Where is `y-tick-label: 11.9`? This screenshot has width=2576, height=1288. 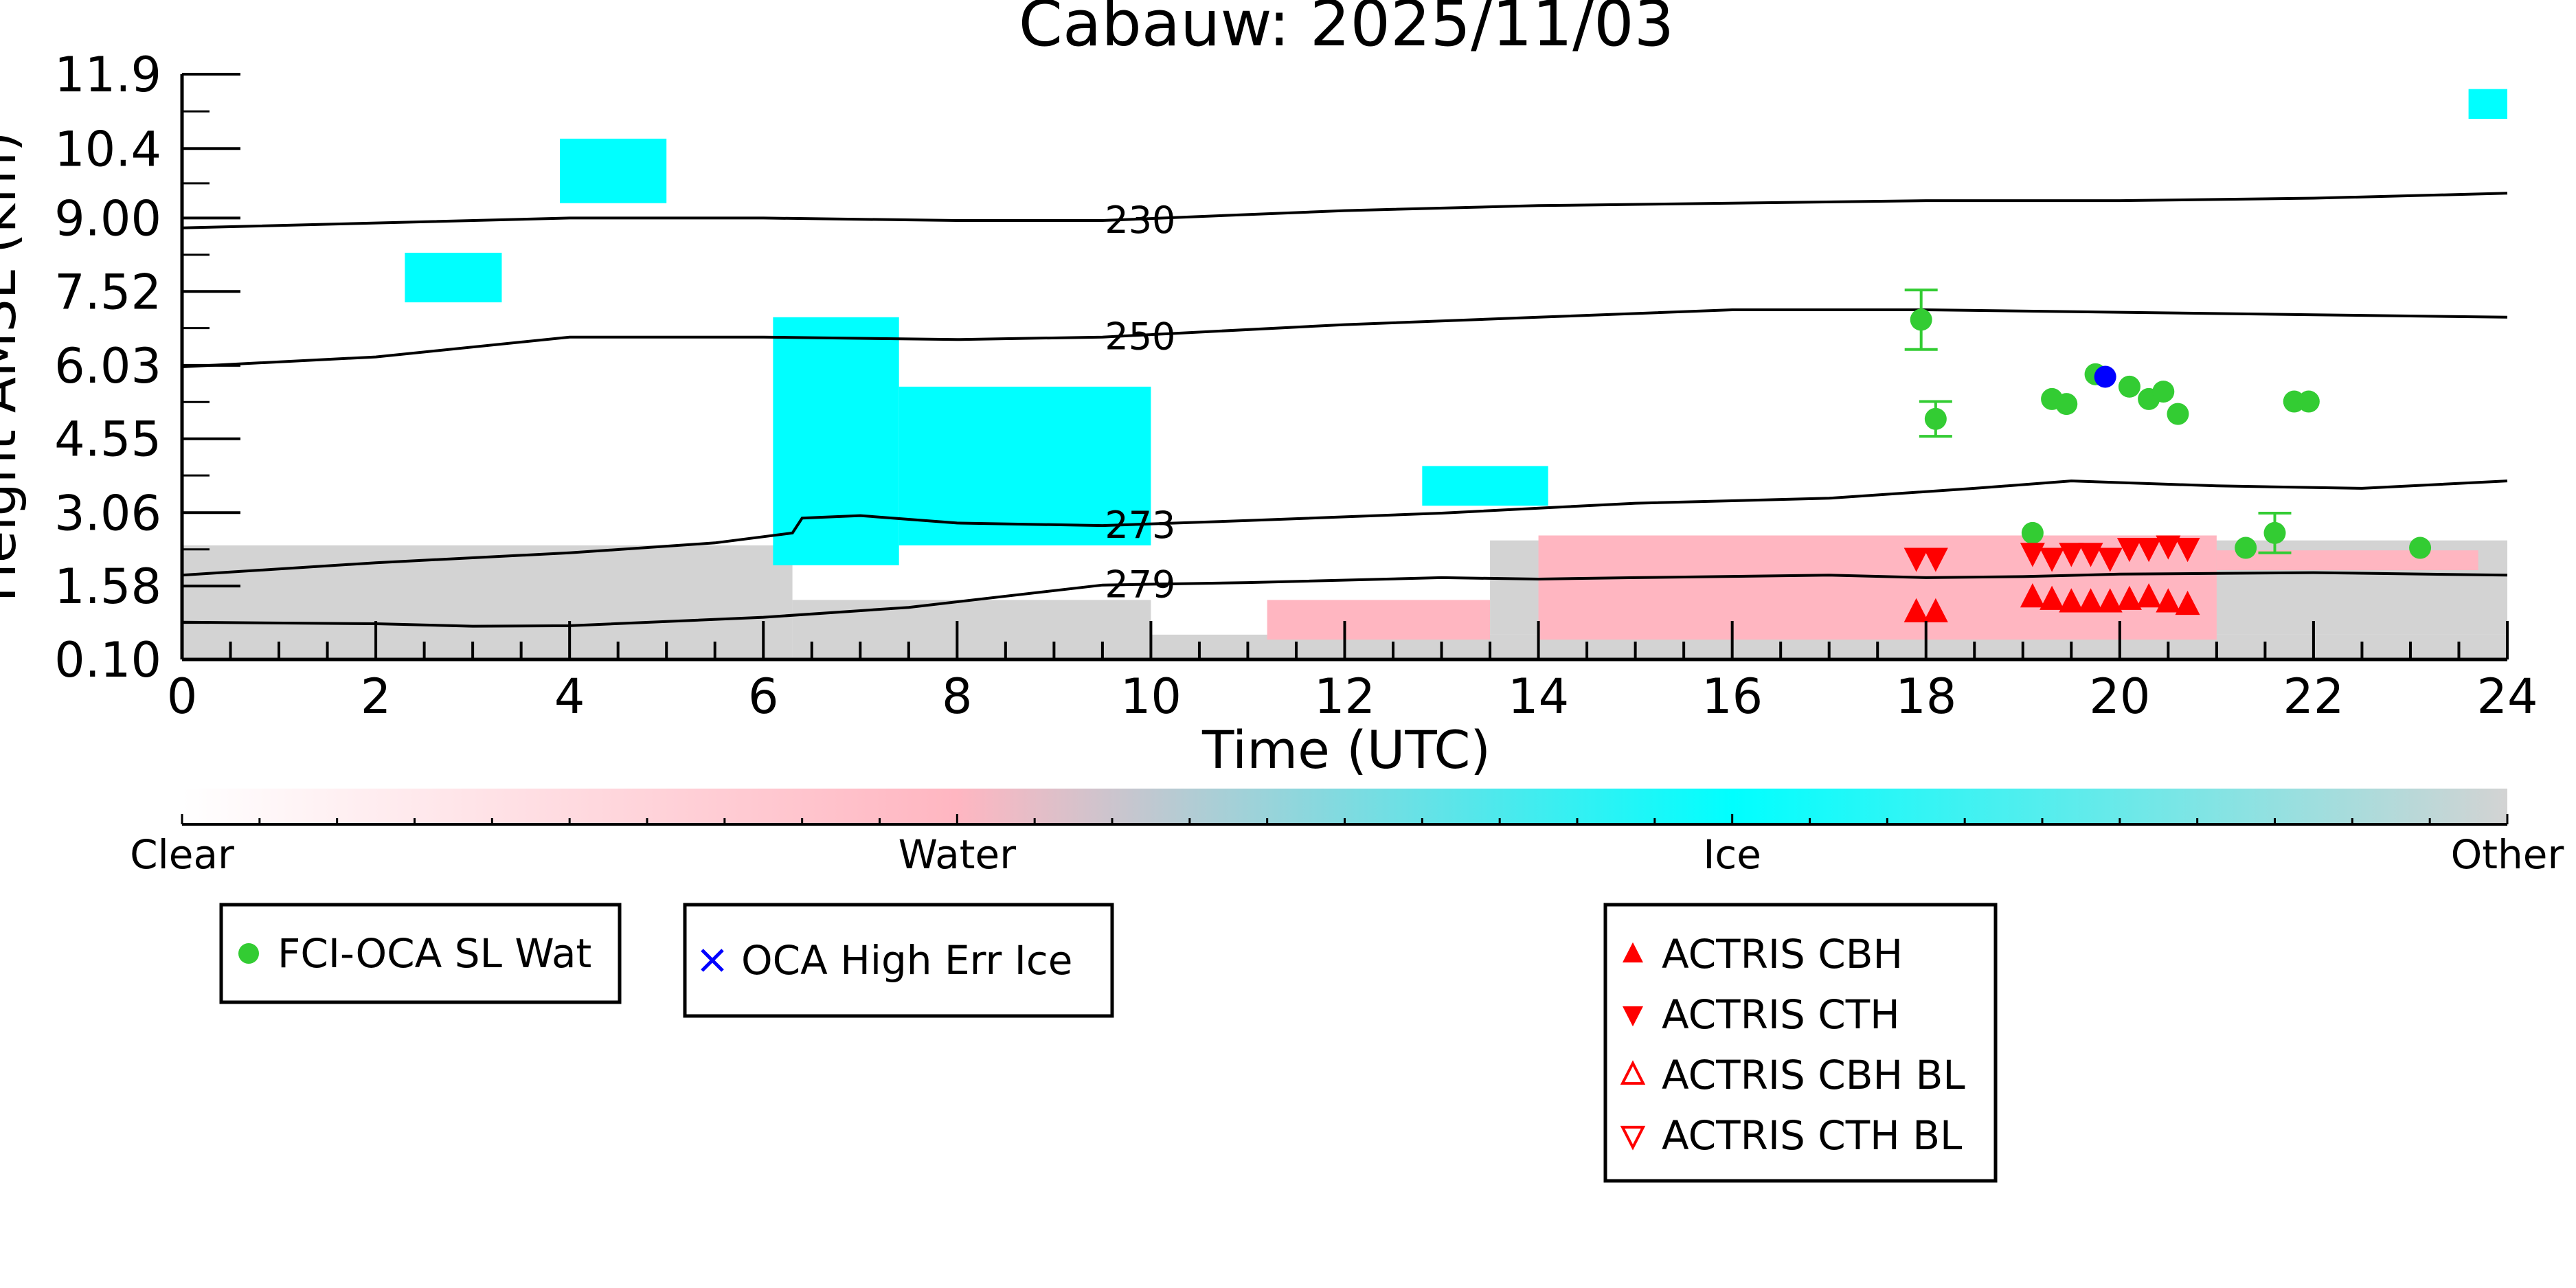
y-tick-label: 11.9 is located at coordinates (107, 75).